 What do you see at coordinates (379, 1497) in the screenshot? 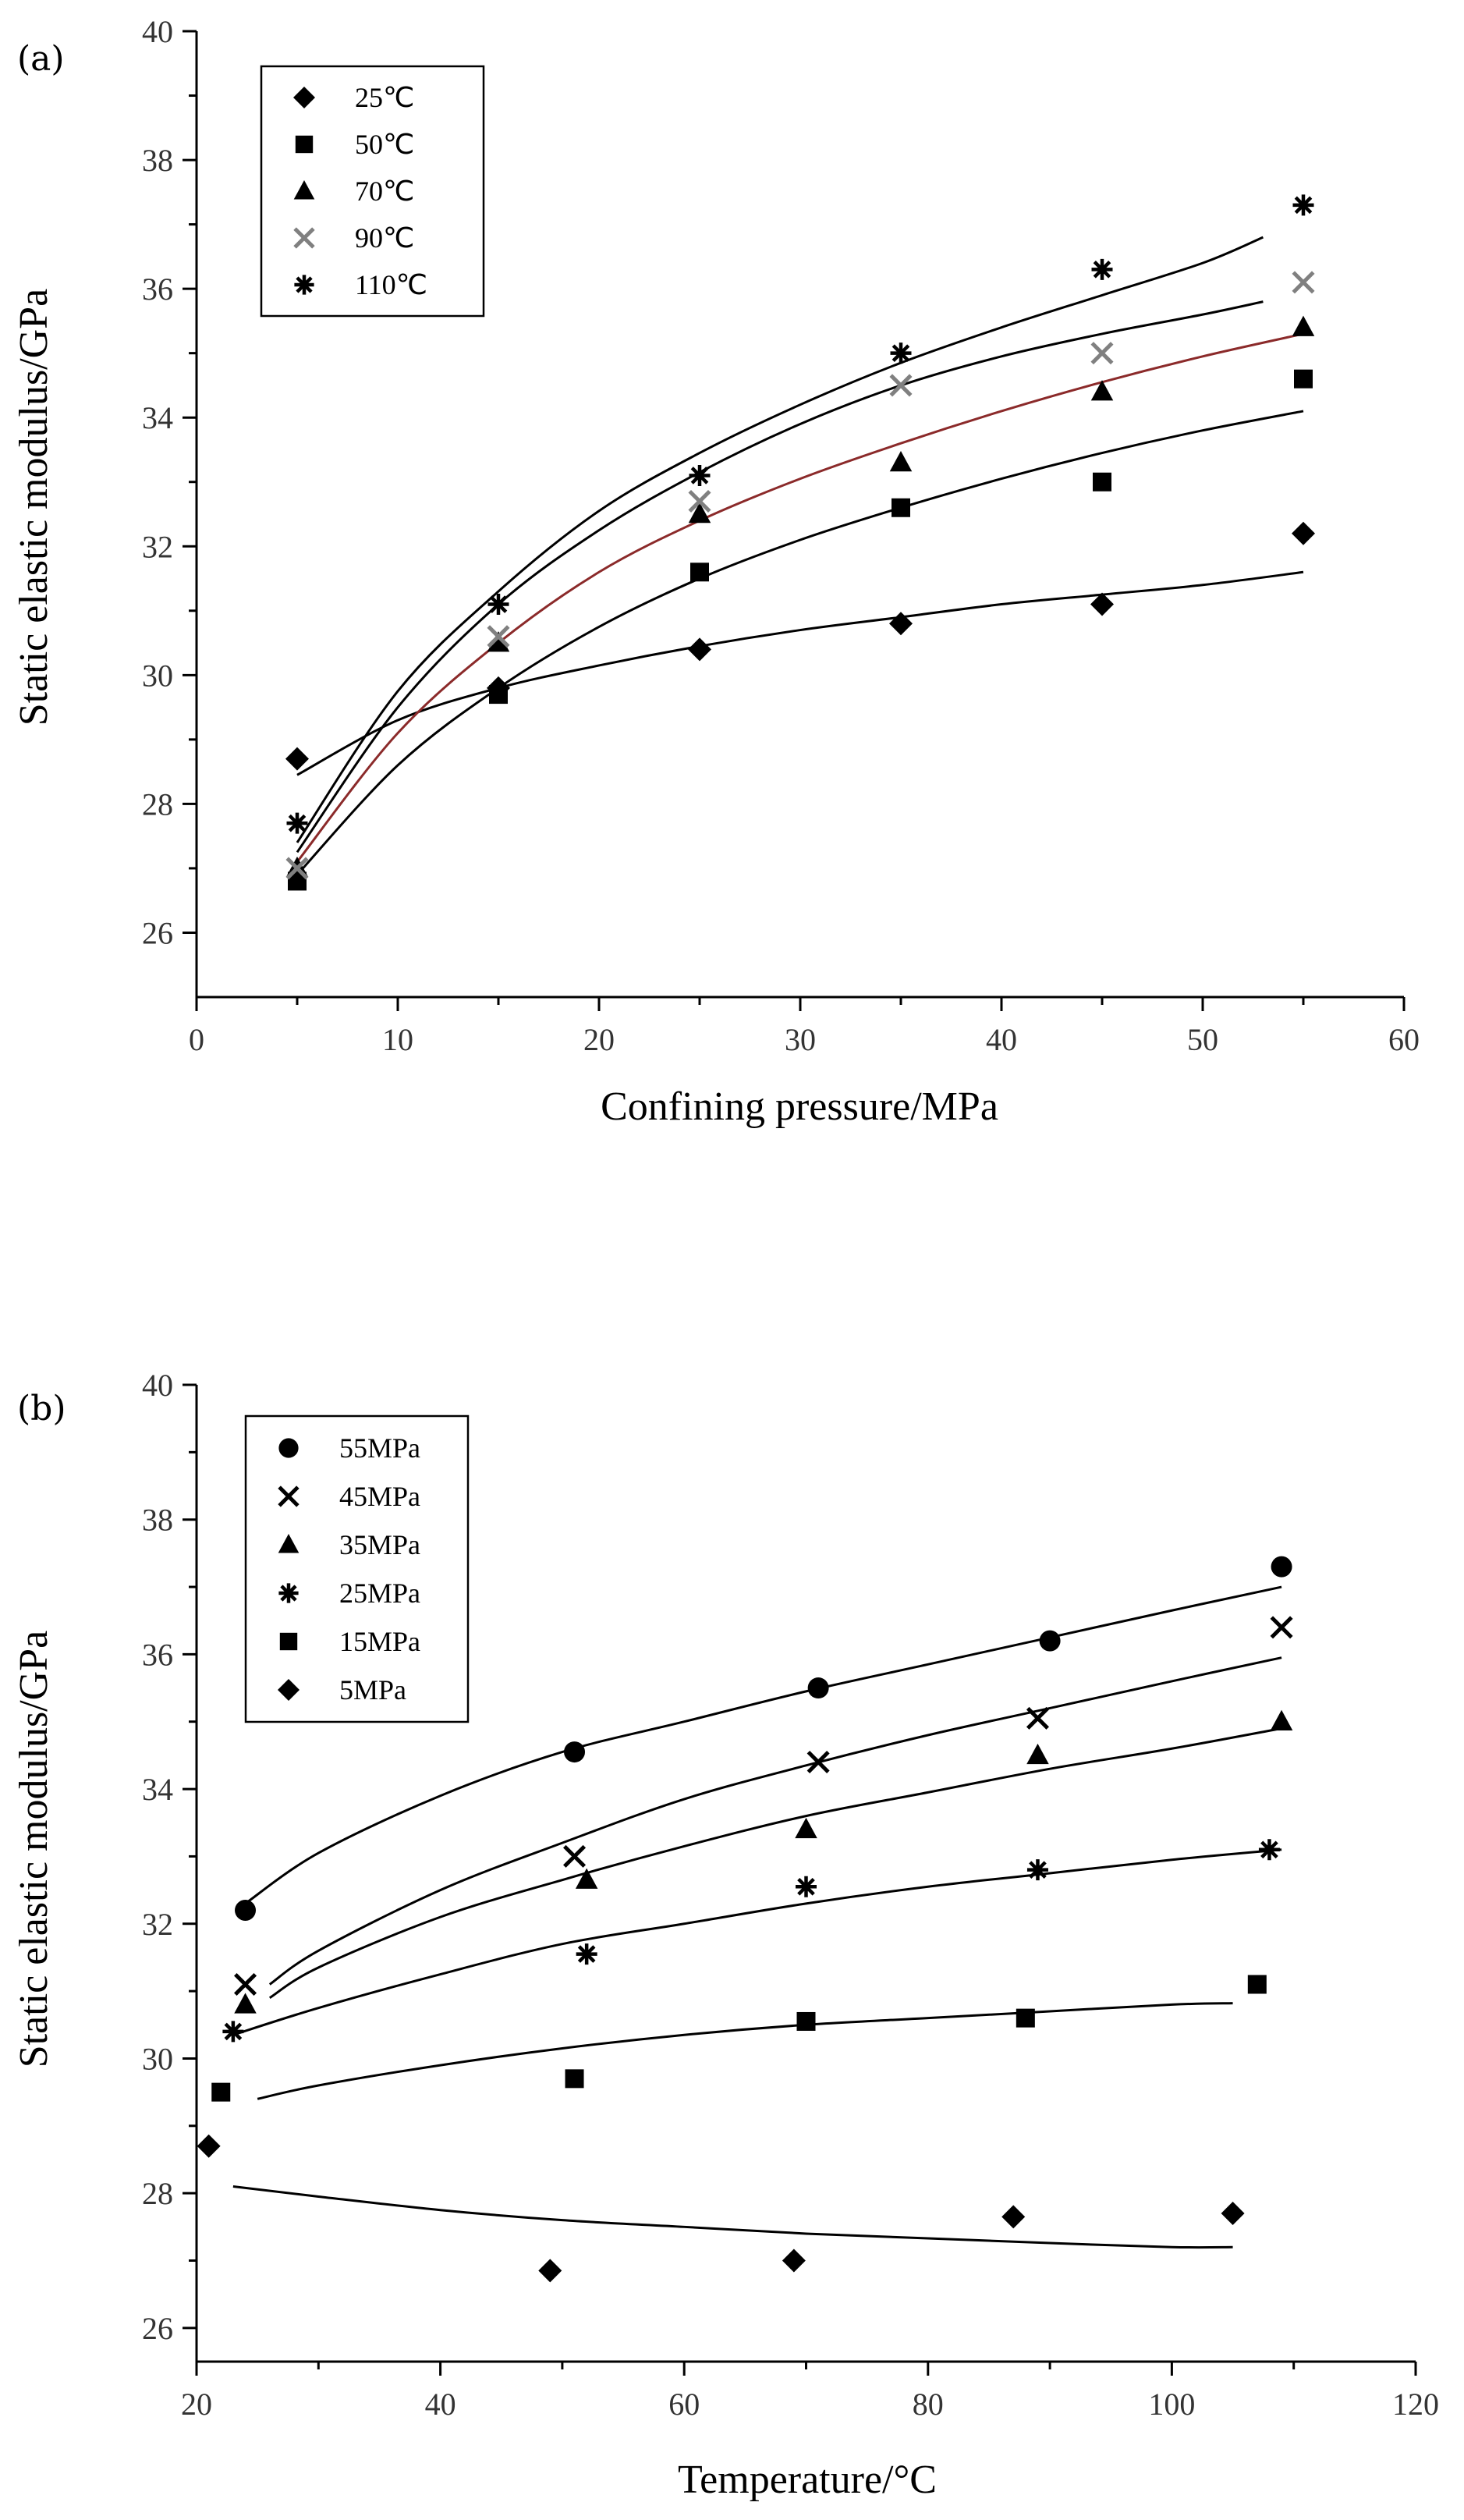
I see `legend-label: 45MPa` at bounding box center [379, 1497].